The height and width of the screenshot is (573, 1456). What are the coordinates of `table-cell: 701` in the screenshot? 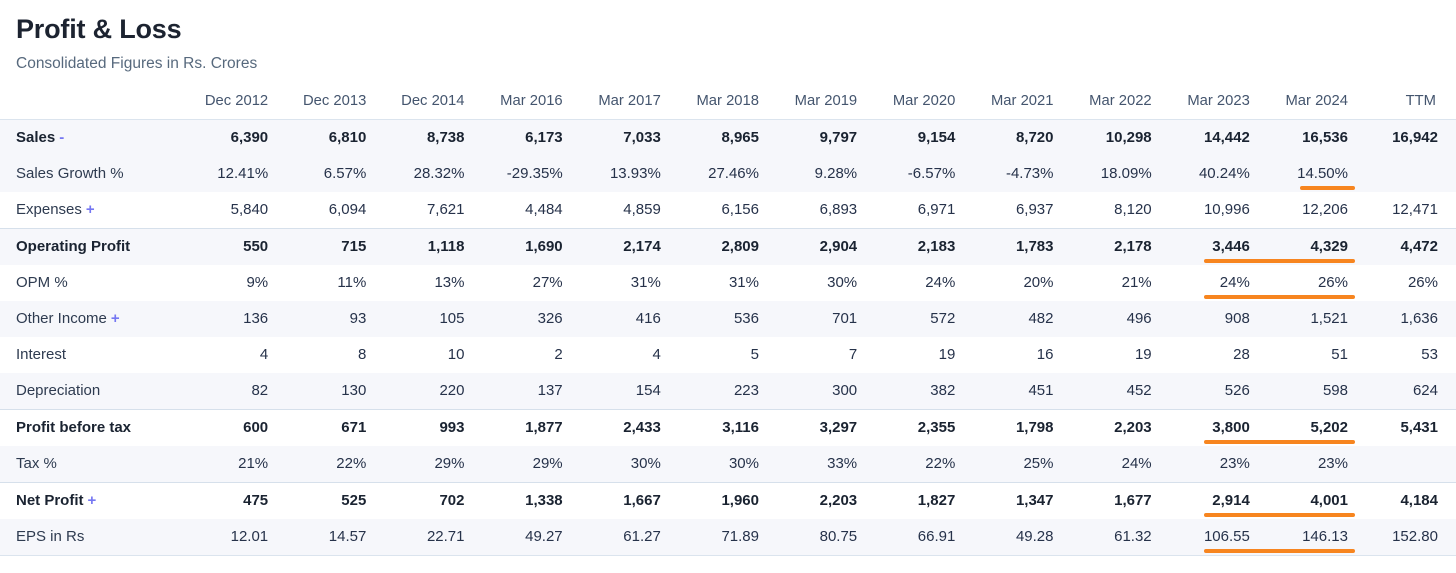 It's located at (845, 318).